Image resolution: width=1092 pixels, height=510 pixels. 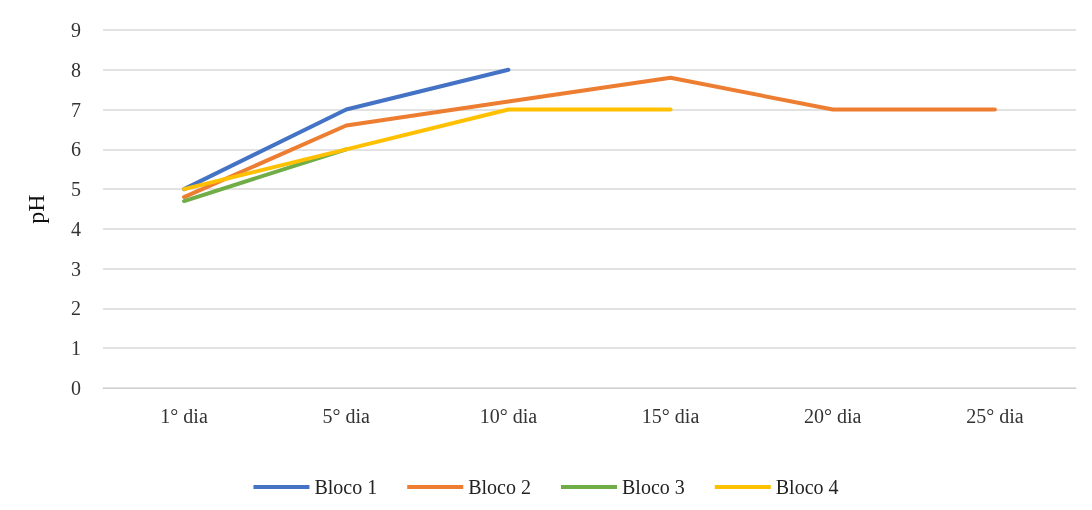 I want to click on x-tick-label: 1° dia, so click(x=184, y=416).